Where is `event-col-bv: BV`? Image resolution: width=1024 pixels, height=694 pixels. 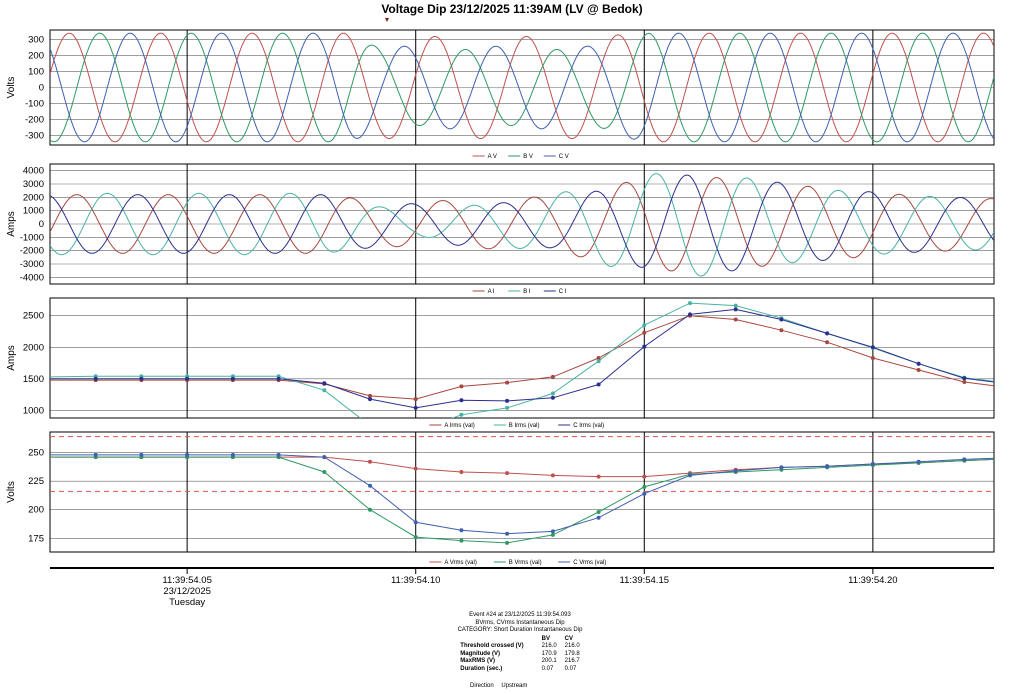 event-col-bv: BV is located at coordinates (545, 638).